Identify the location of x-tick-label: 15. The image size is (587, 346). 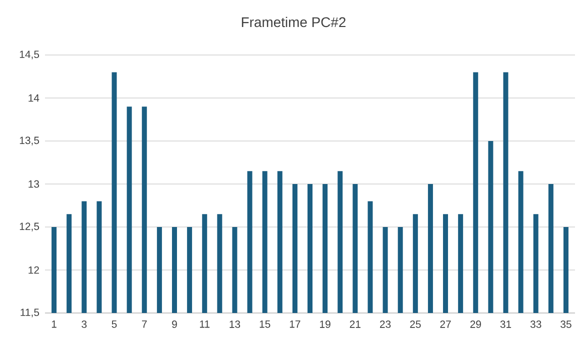
(265, 324).